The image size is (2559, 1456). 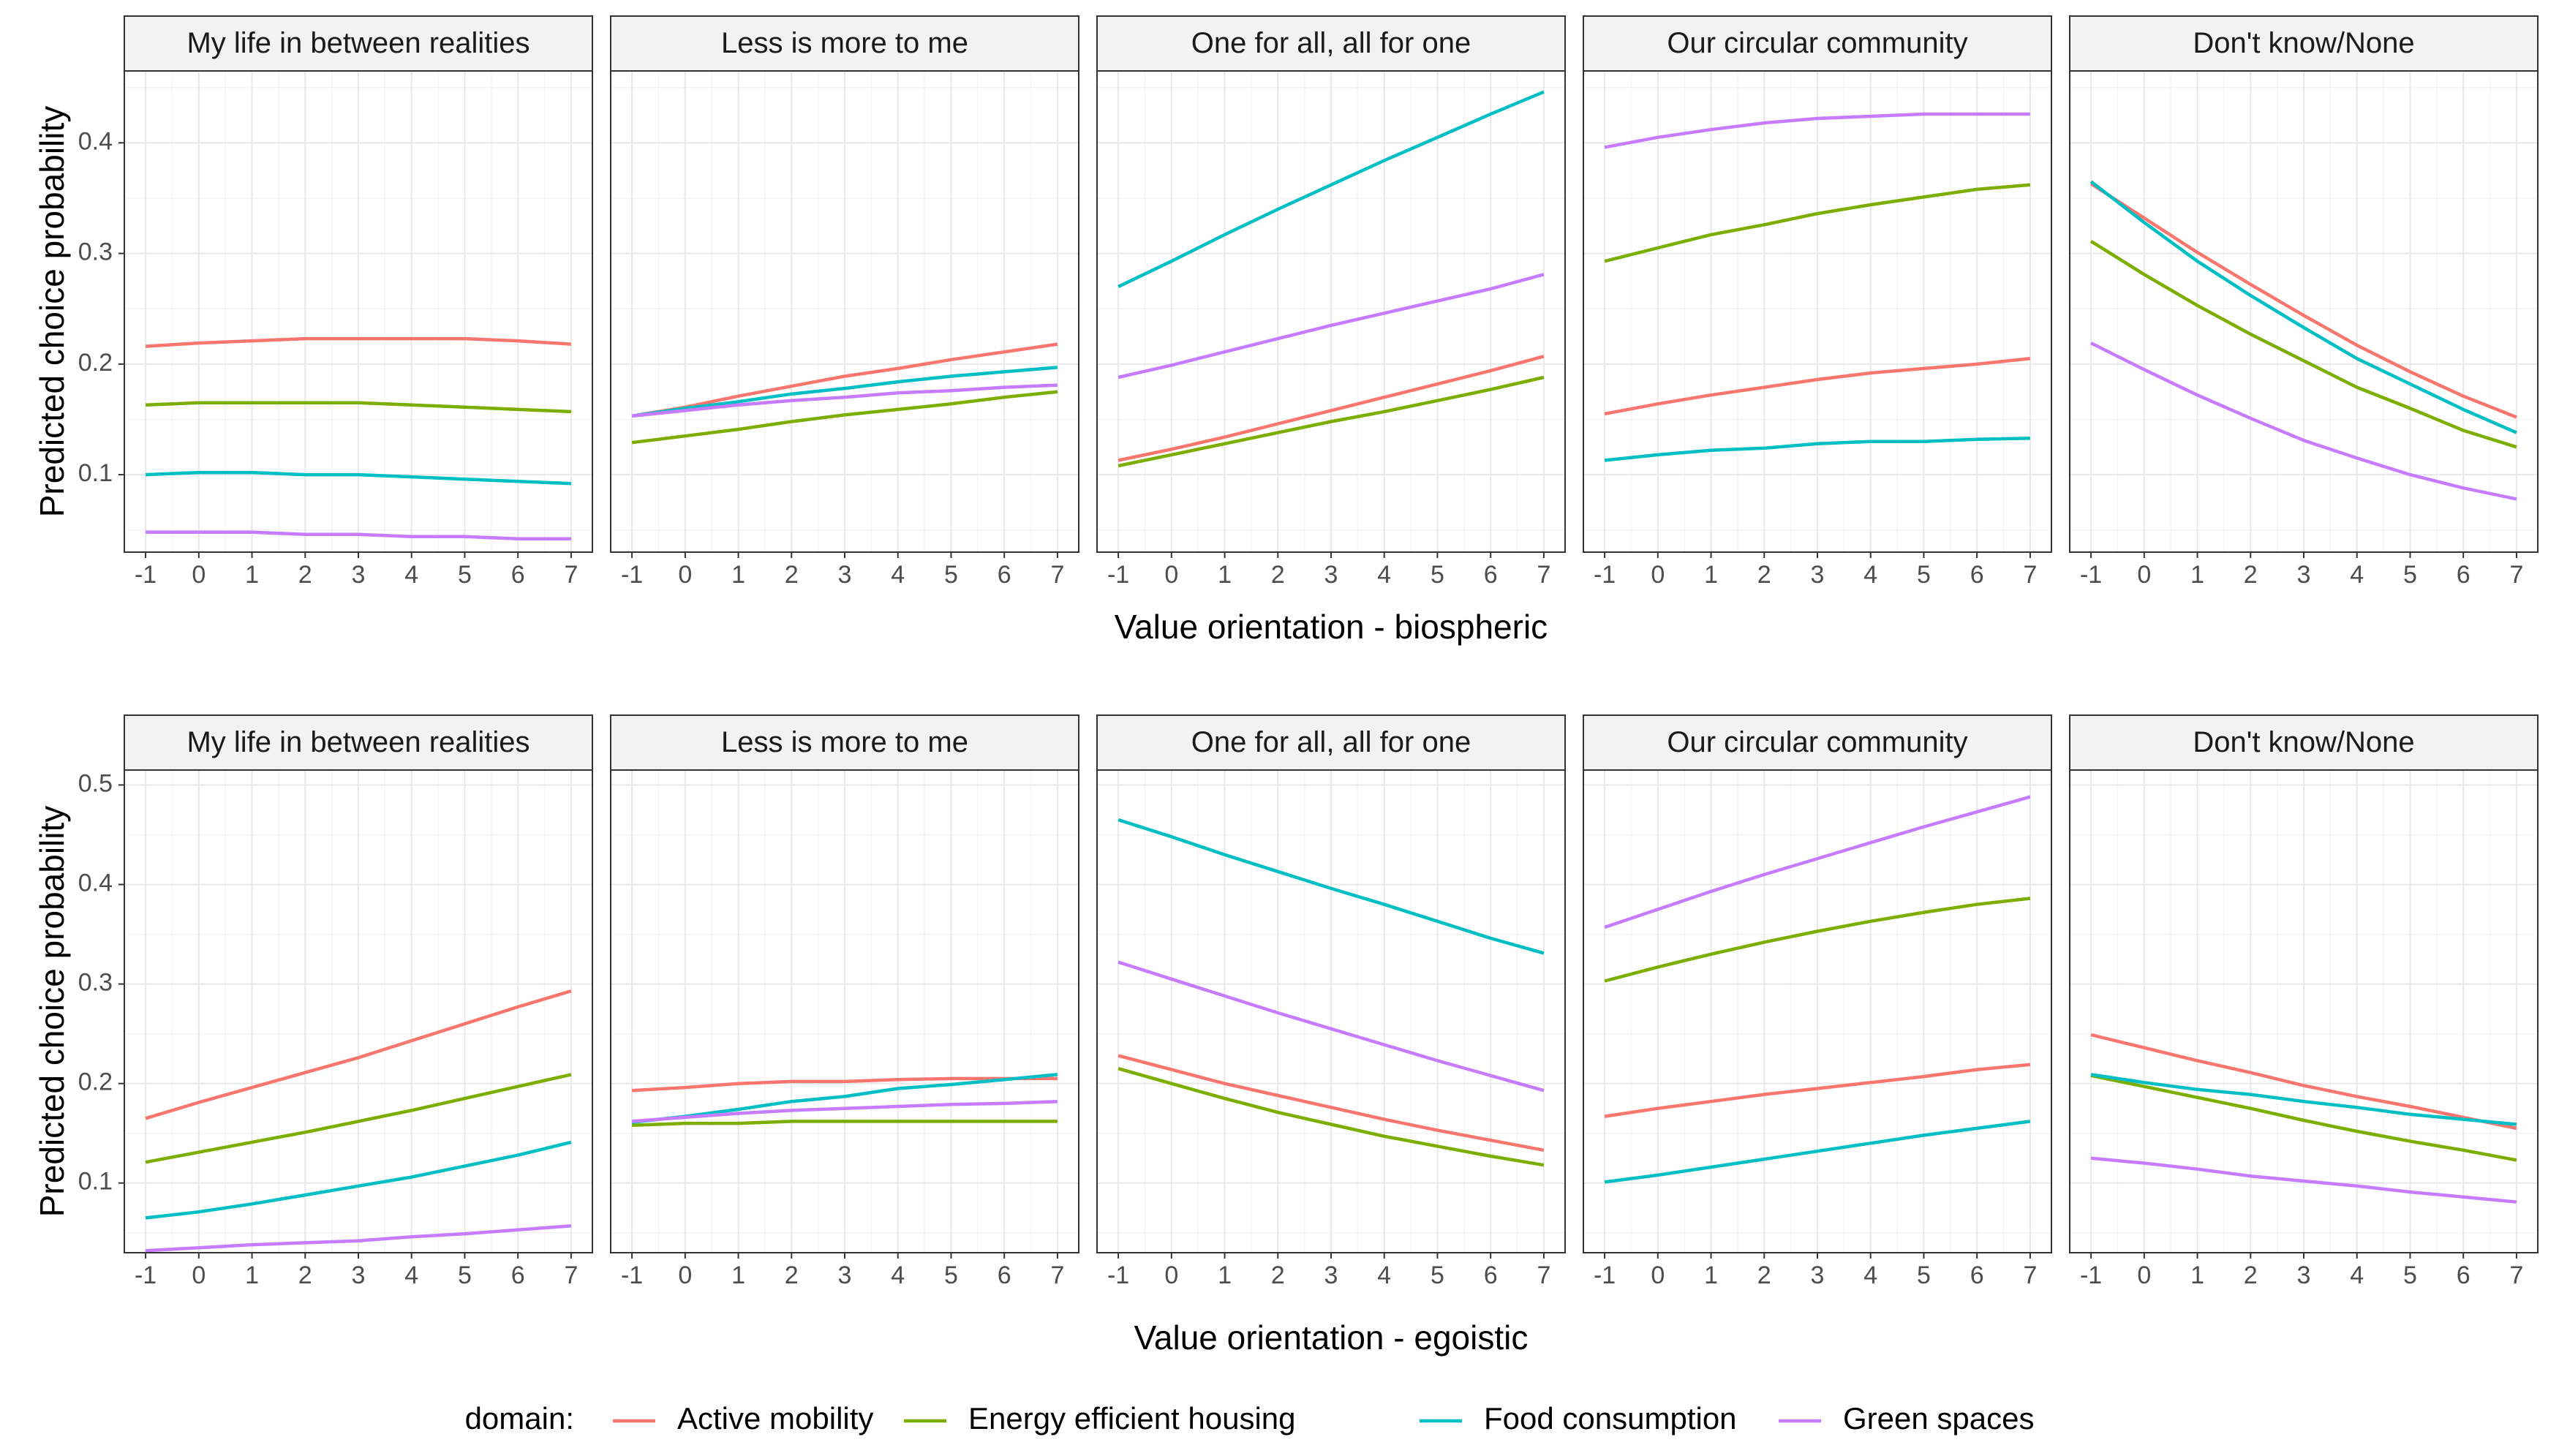 I want to click on facet-strip-label: Our circular community, so click(x=1817, y=742).